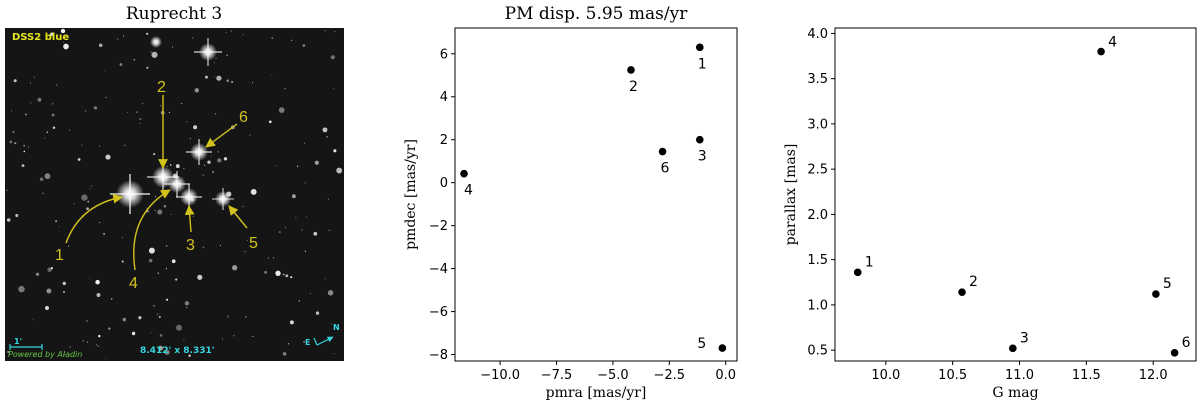 Image resolution: width=1200 pixels, height=402 pixels. Describe the element at coordinates (613, 375) in the screenshot. I see `x-tick-label: −5.0` at that location.